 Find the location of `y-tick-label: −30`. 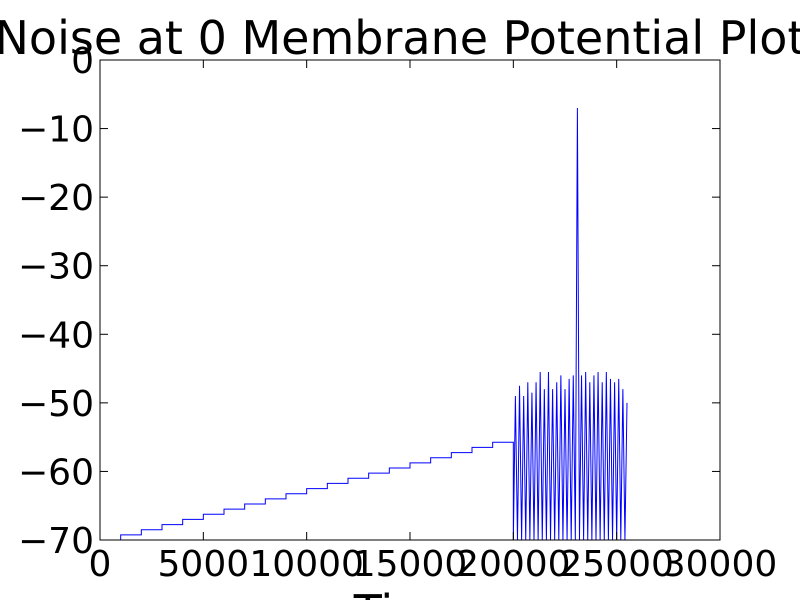

y-tick-label: −30 is located at coordinates (56, 267).